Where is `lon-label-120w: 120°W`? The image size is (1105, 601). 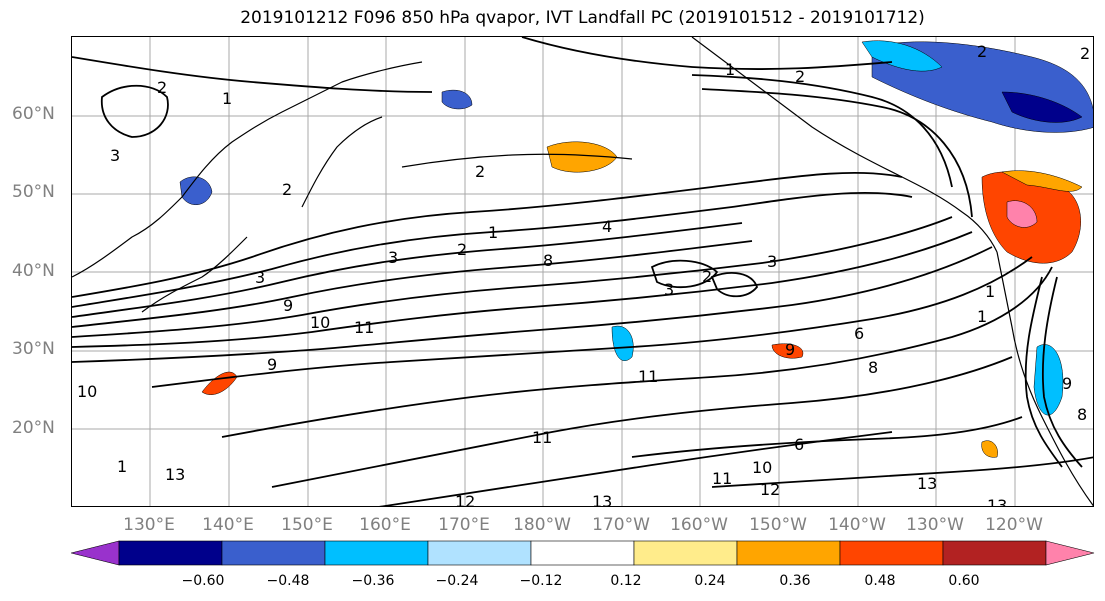
lon-label-120w: 120°W is located at coordinates (1014, 525).